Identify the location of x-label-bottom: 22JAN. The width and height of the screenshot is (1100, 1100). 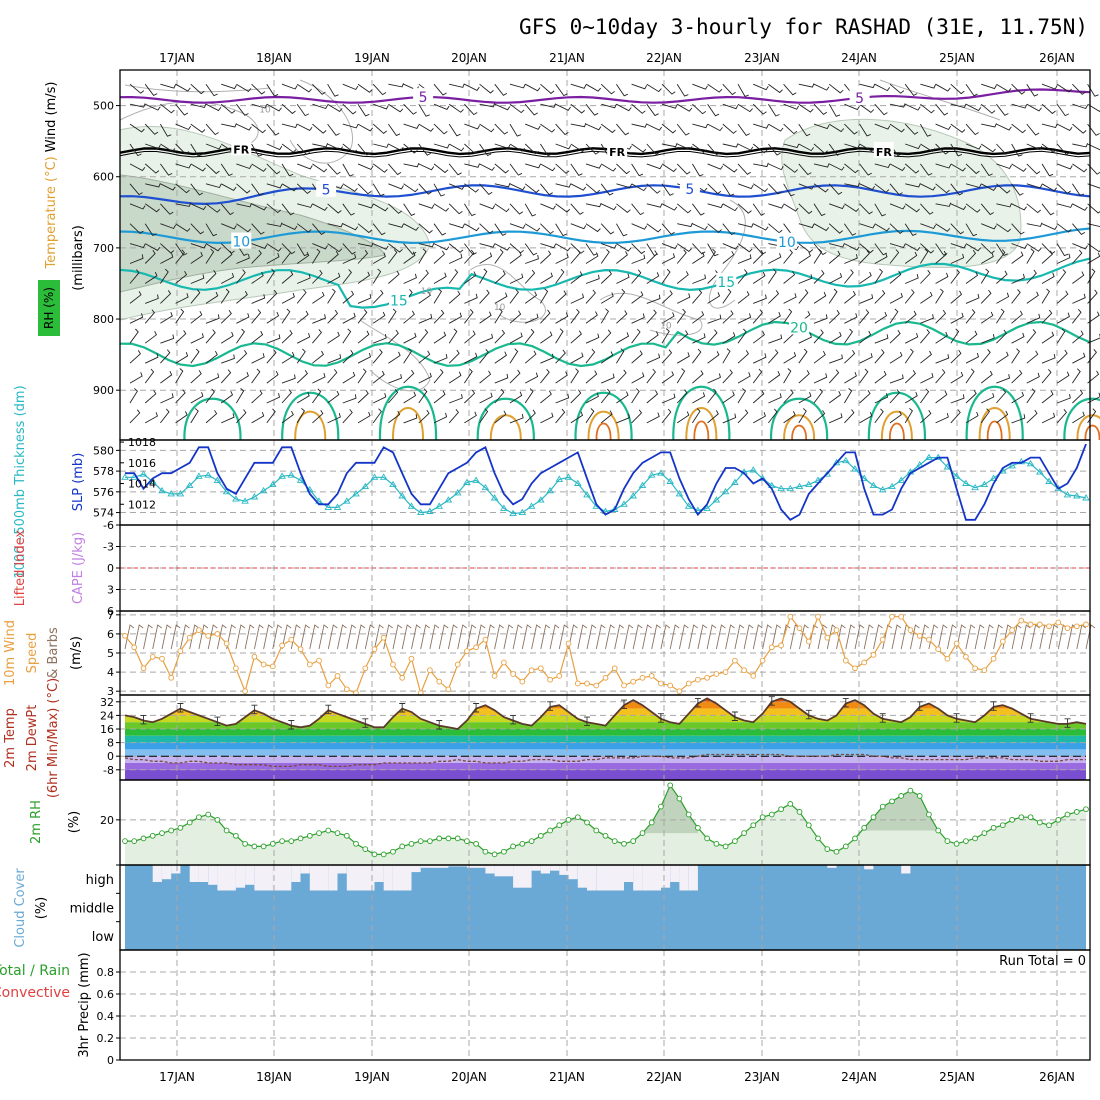
(664, 1077).